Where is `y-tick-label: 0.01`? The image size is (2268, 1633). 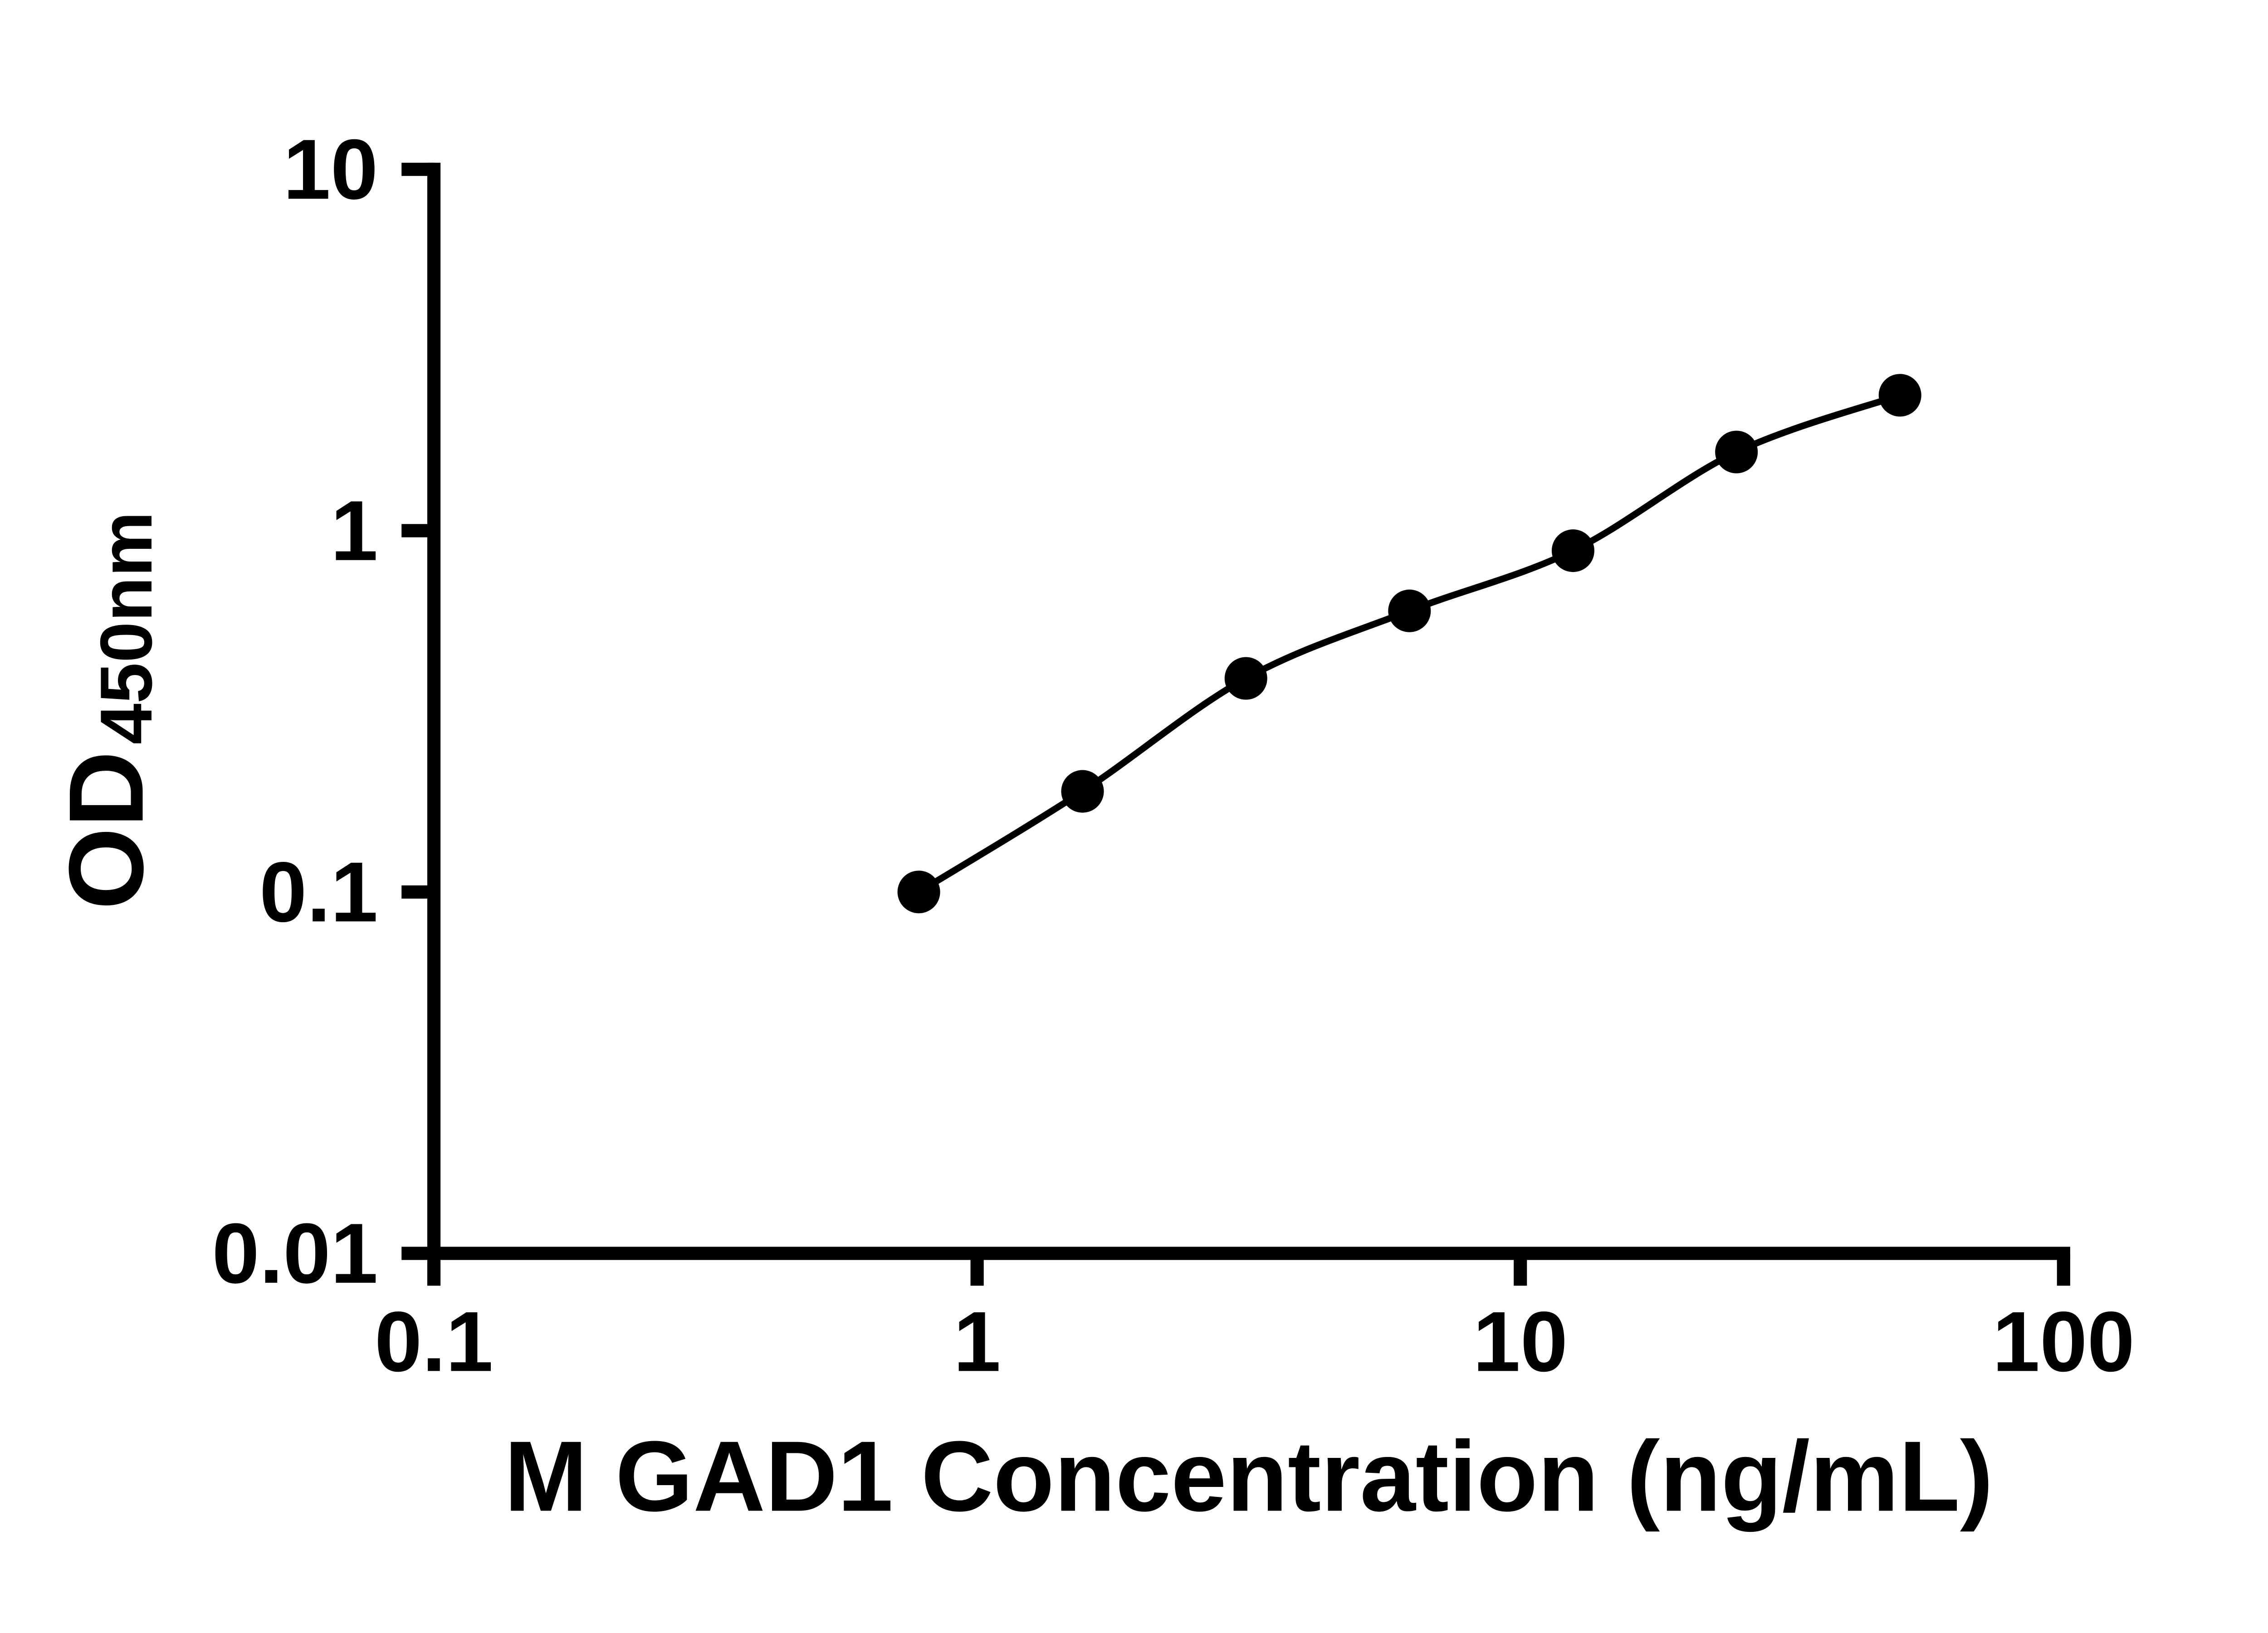 y-tick-label: 0.01 is located at coordinates (295, 1253).